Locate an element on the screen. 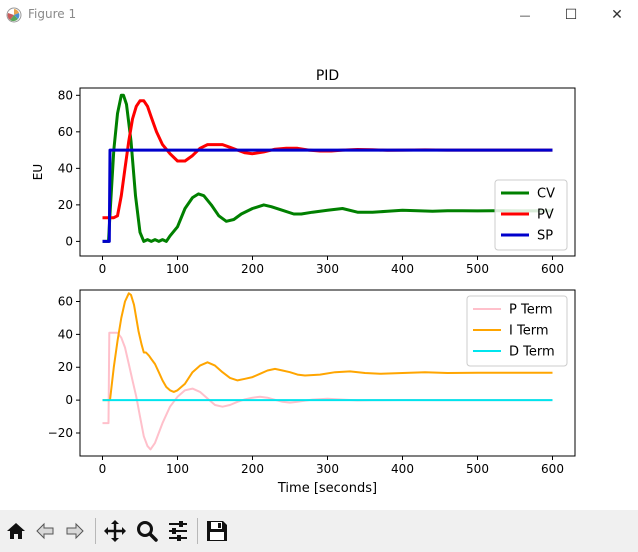  forward-arrow-icon is located at coordinates (75, 531).